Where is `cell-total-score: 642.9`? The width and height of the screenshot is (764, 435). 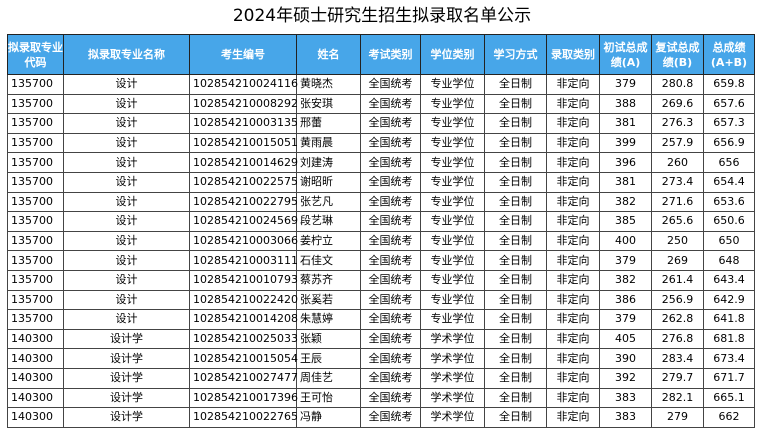 cell-total-score: 642.9 is located at coordinates (729, 300).